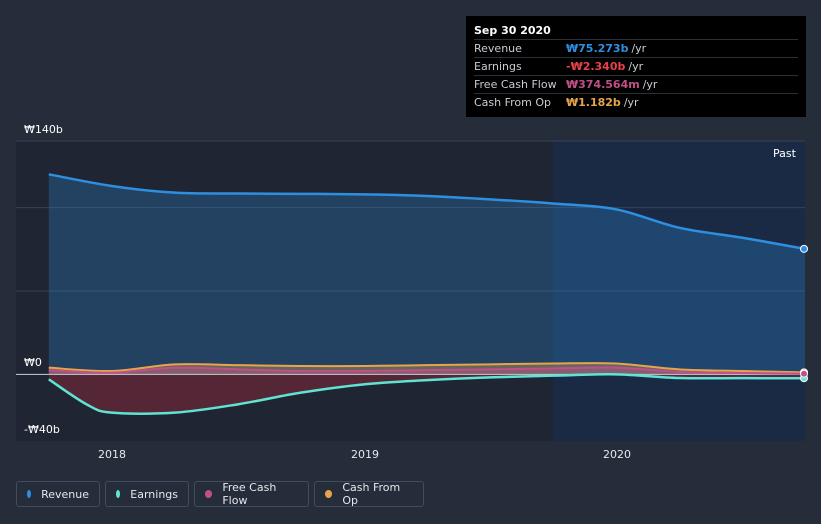 Image resolution: width=821 pixels, height=524 pixels. I want to click on y-tick-label-top: ₩140b, so click(43, 129).